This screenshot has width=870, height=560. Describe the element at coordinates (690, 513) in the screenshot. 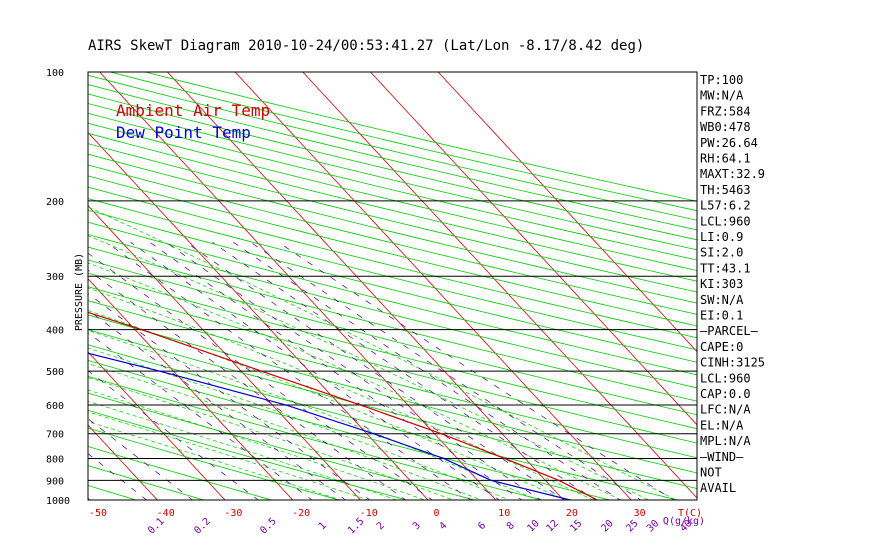

I see `temp-unit-label: T(C)` at that location.